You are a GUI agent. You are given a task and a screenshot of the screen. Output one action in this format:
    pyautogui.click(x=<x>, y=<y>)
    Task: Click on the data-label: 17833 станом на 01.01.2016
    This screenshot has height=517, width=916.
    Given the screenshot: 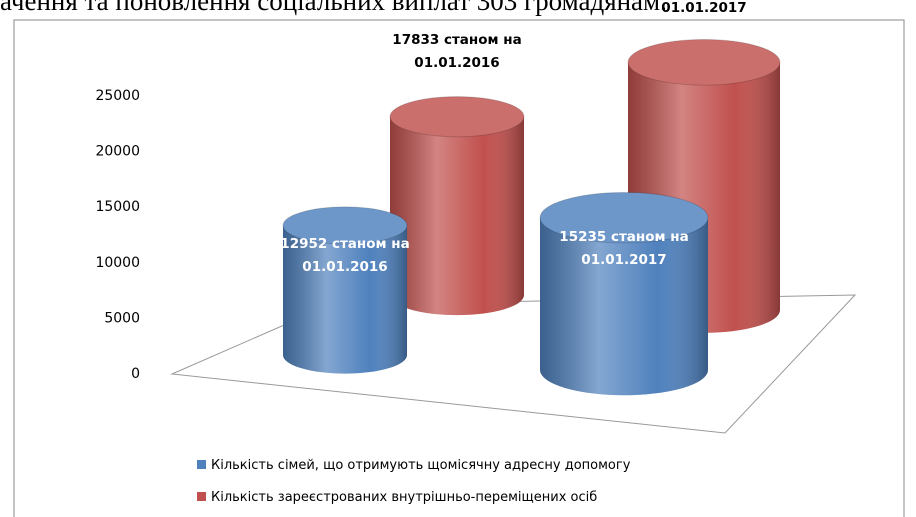 What is the action you would take?
    pyautogui.click(x=457, y=51)
    